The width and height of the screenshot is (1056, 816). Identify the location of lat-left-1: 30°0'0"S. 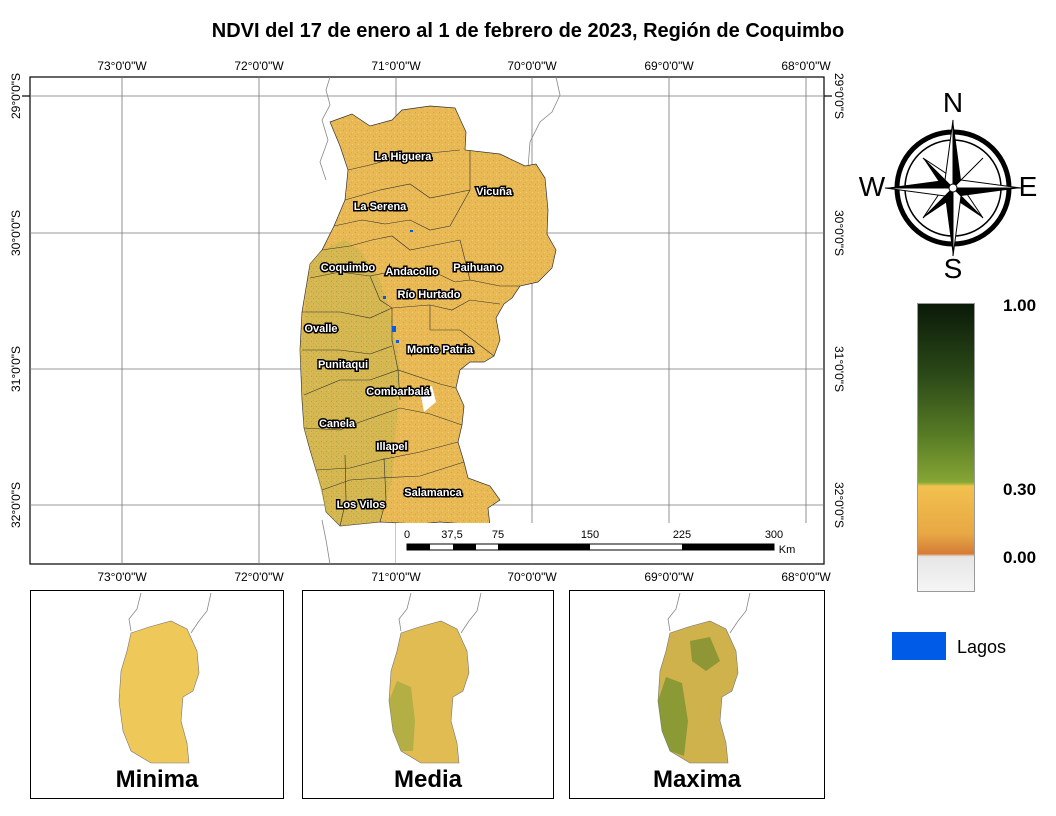
(16, 233).